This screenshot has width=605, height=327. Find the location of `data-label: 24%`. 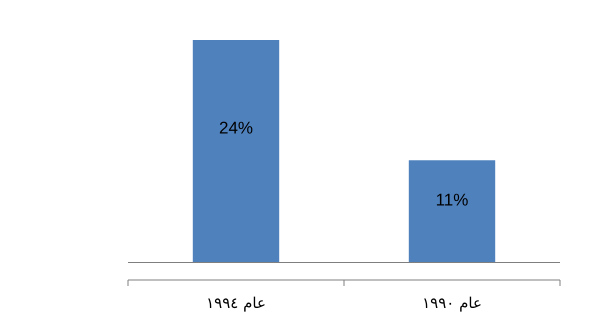

data-label: 24% is located at coordinates (236, 128).